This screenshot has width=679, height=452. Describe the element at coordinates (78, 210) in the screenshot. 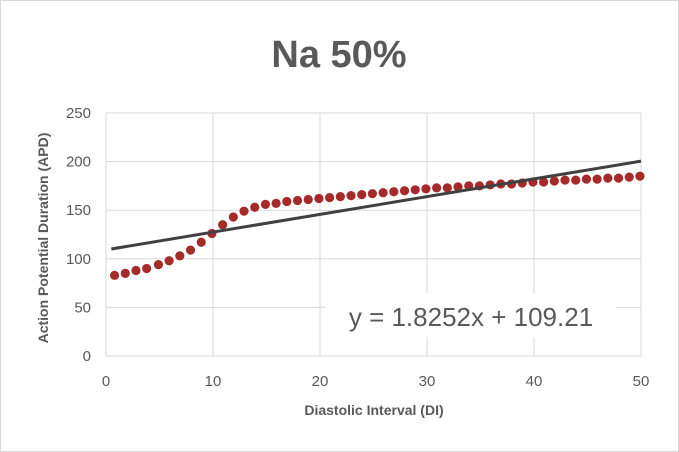

I see `y-tick-label: 150` at that location.